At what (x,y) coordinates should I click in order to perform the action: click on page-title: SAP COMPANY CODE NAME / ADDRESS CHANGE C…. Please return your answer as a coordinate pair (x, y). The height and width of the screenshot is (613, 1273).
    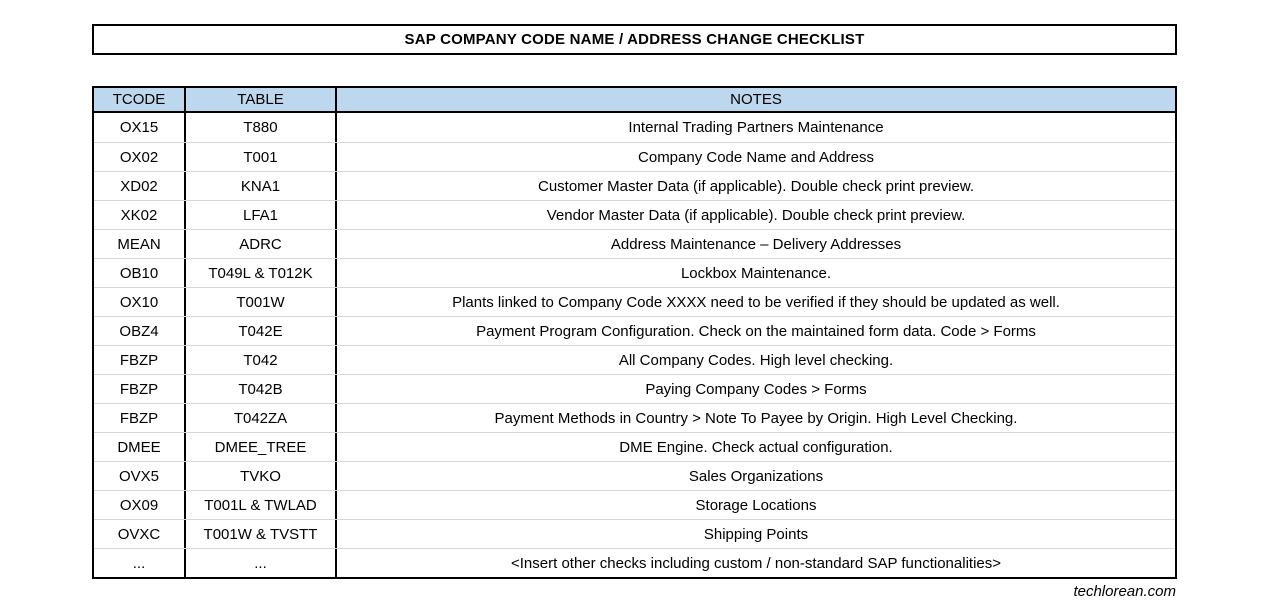
    Looking at the image, I should click on (634, 39).